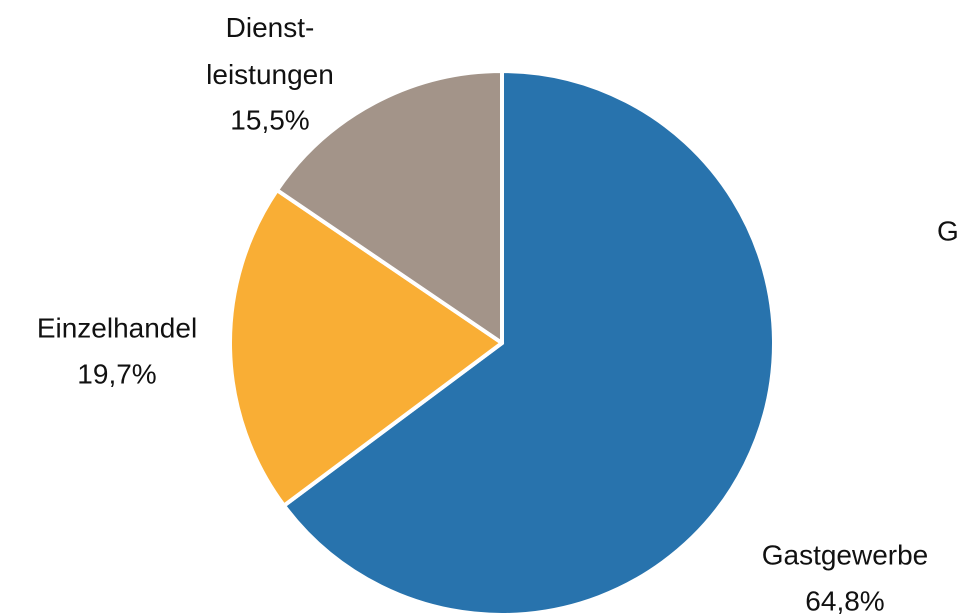  I want to click on category-label: Einzelhandel, so click(117, 327).